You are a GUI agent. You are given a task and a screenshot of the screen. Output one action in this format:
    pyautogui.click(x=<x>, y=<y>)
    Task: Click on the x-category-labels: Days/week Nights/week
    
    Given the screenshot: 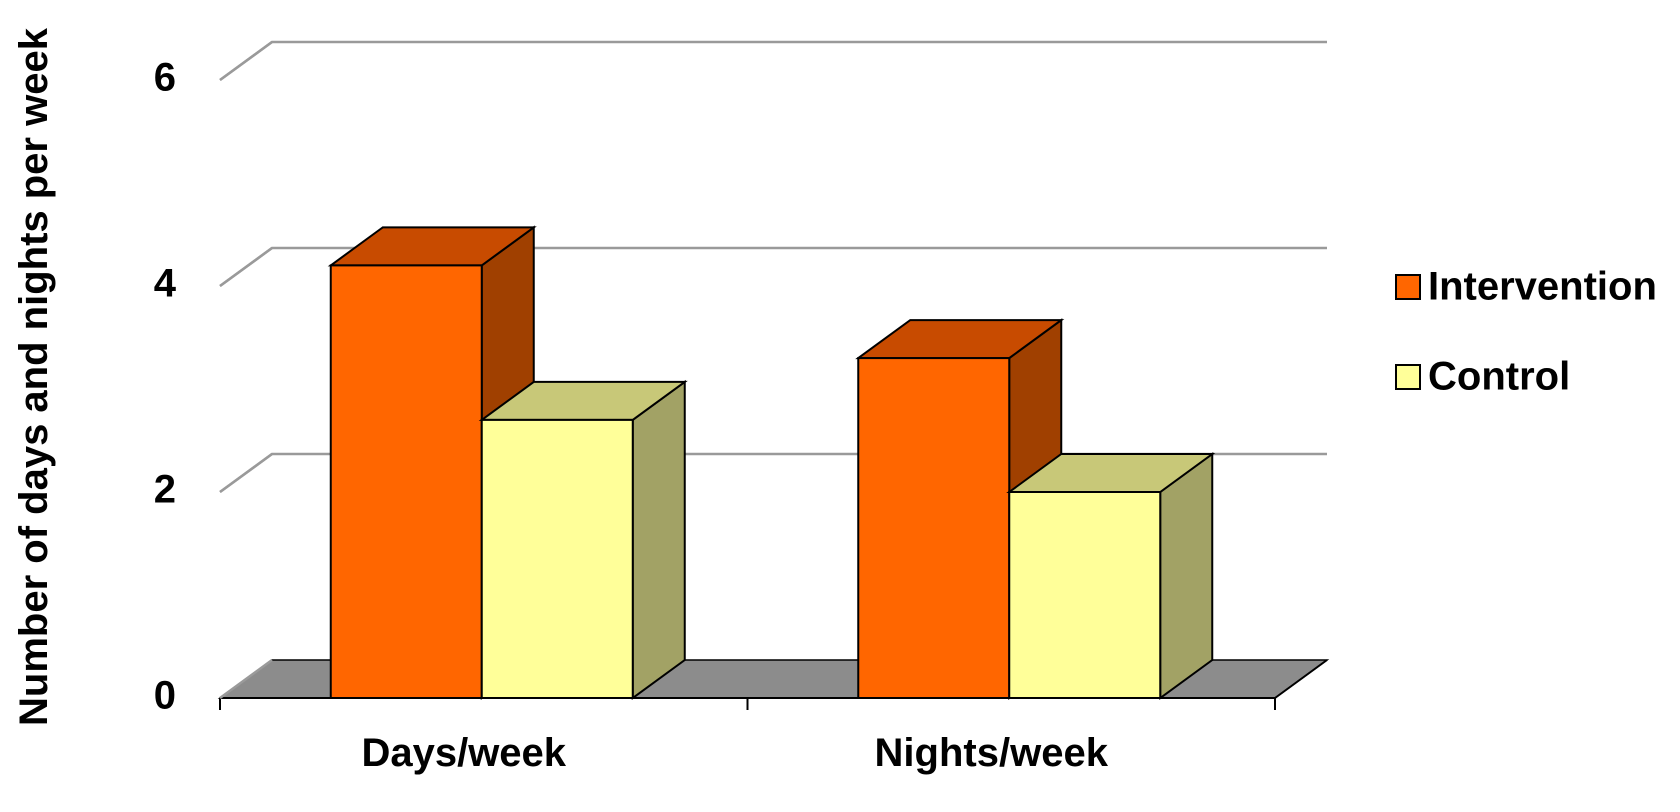 What is the action you would take?
    pyautogui.click(x=734, y=753)
    